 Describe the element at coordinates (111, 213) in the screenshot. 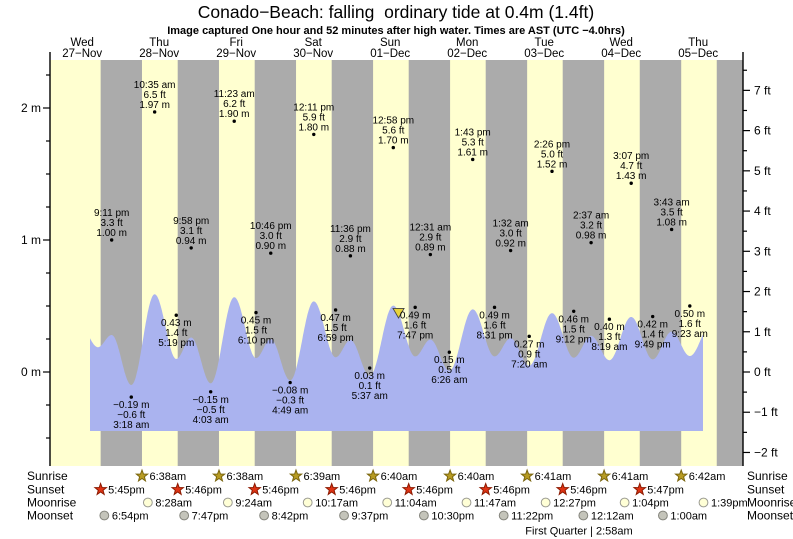

I see `tide-point-label: 9:11 pm` at that location.